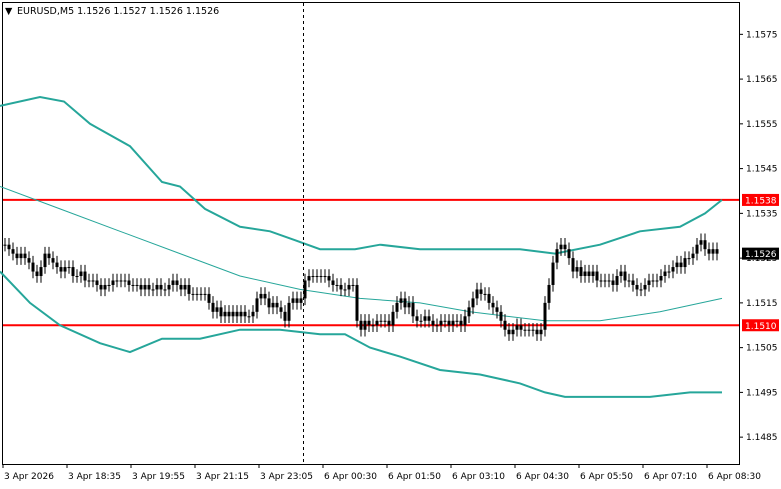  I want to click on y-tick-label: 1.1495, so click(762, 393).